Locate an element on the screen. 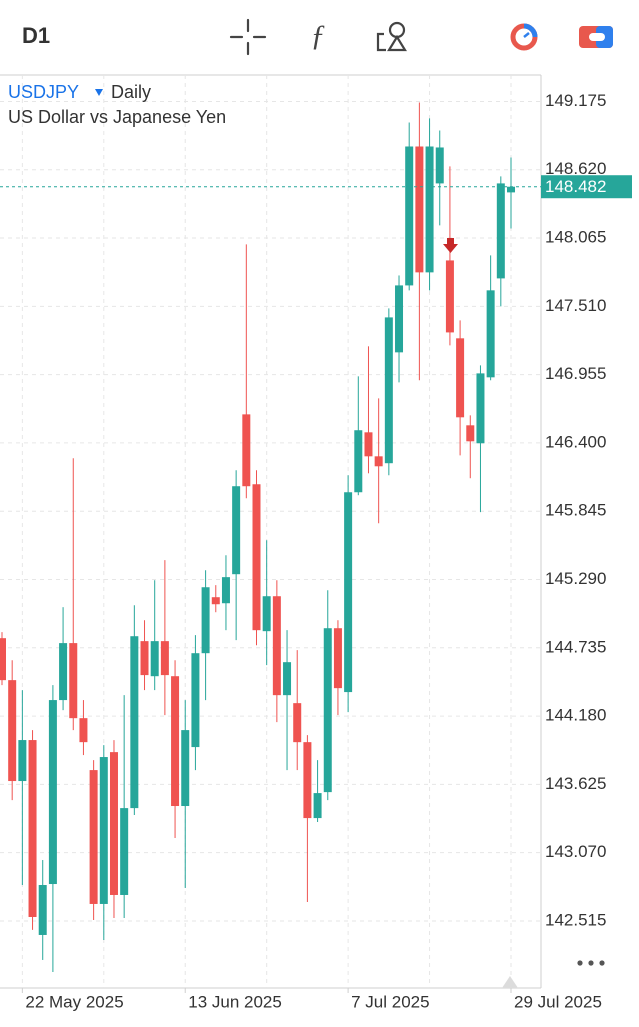  current-price-box is located at coordinates (586, 187).